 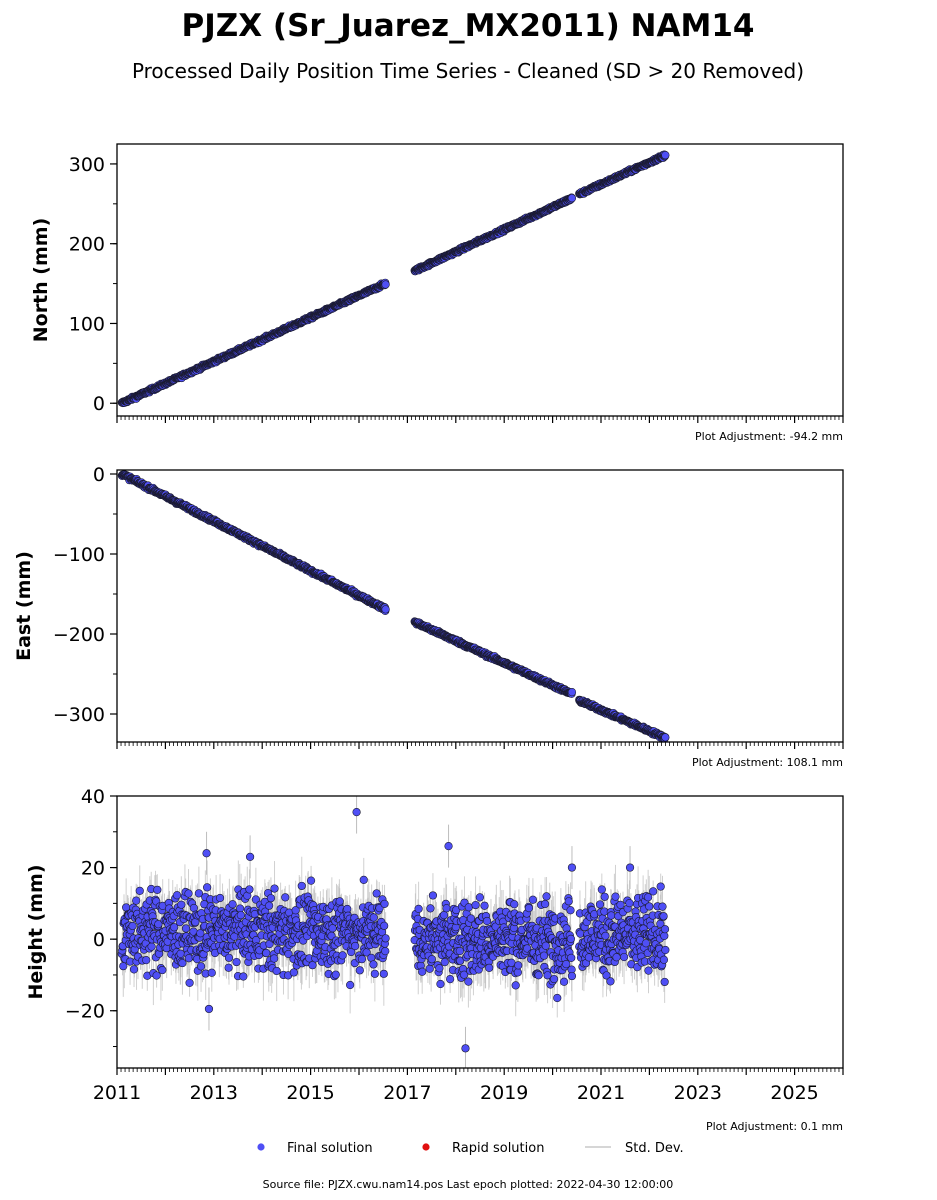 What do you see at coordinates (87, 324) in the screenshot?
I see `y-tick-label: 100` at bounding box center [87, 324].